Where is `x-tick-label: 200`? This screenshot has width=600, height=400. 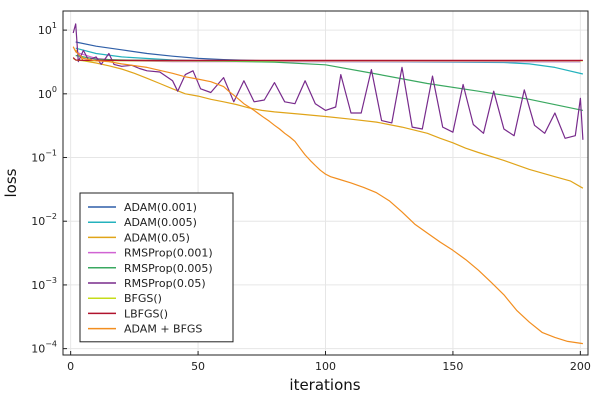
x-tick-label: 200 is located at coordinates (580, 366).